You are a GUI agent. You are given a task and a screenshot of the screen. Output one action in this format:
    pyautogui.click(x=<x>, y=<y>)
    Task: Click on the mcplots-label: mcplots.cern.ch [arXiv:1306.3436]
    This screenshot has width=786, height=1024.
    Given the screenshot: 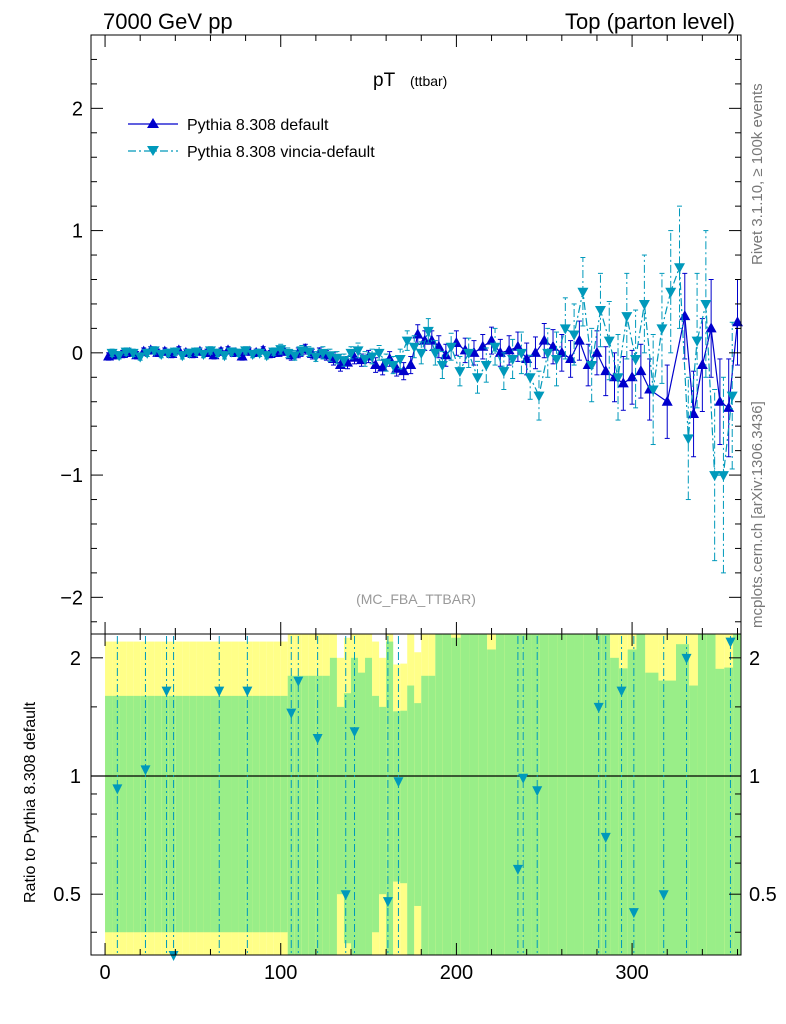 What is the action you would take?
    pyautogui.click(x=757, y=514)
    